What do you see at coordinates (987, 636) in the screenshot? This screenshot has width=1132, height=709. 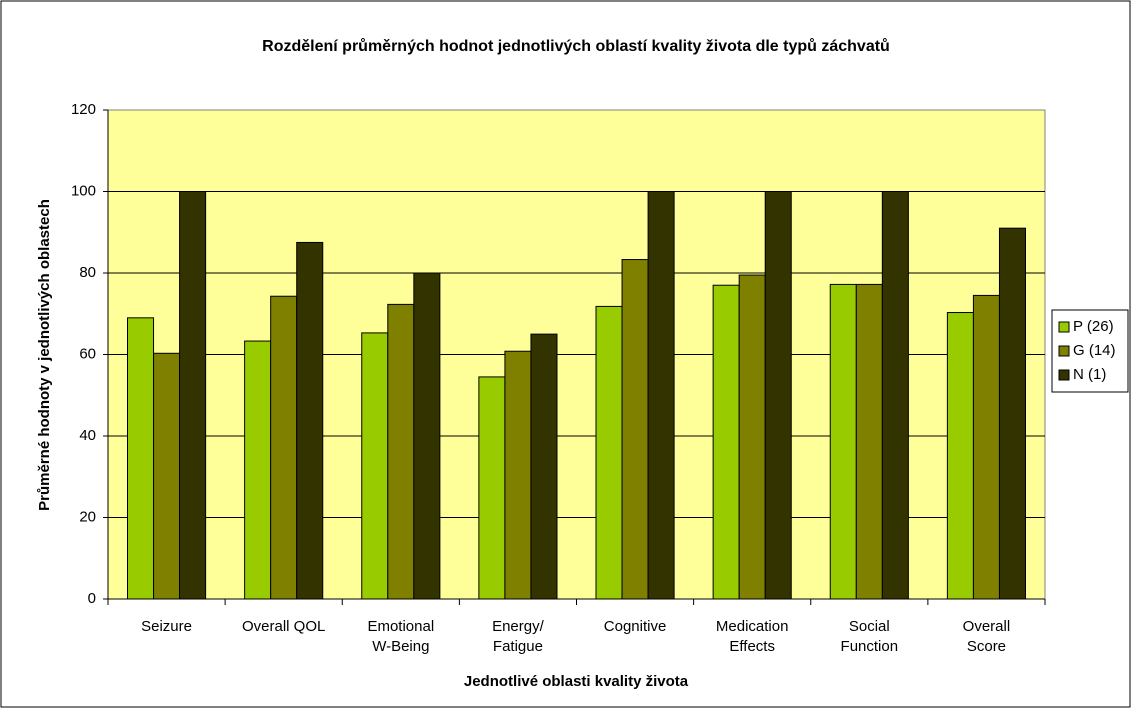 I see `x-tick-label: Overall Score` at bounding box center [987, 636].